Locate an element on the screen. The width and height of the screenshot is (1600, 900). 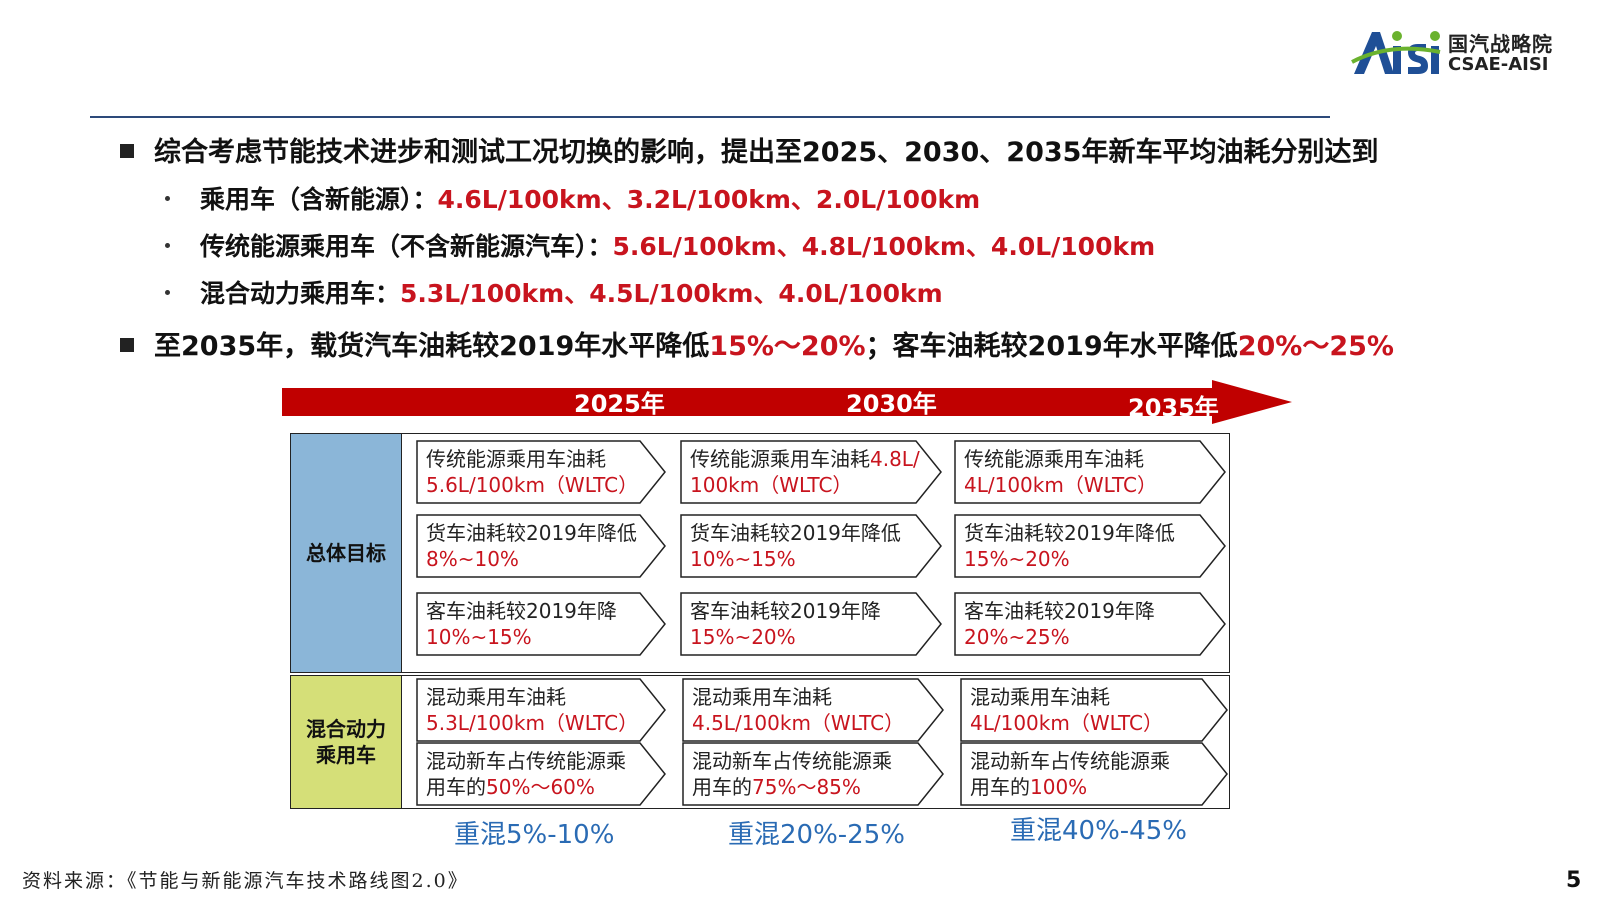
bullet-sub-3: 混合动力乘用车：5.3L/100km、4.5L/100km、4.0L/100km is located at coordinates (554, 292).